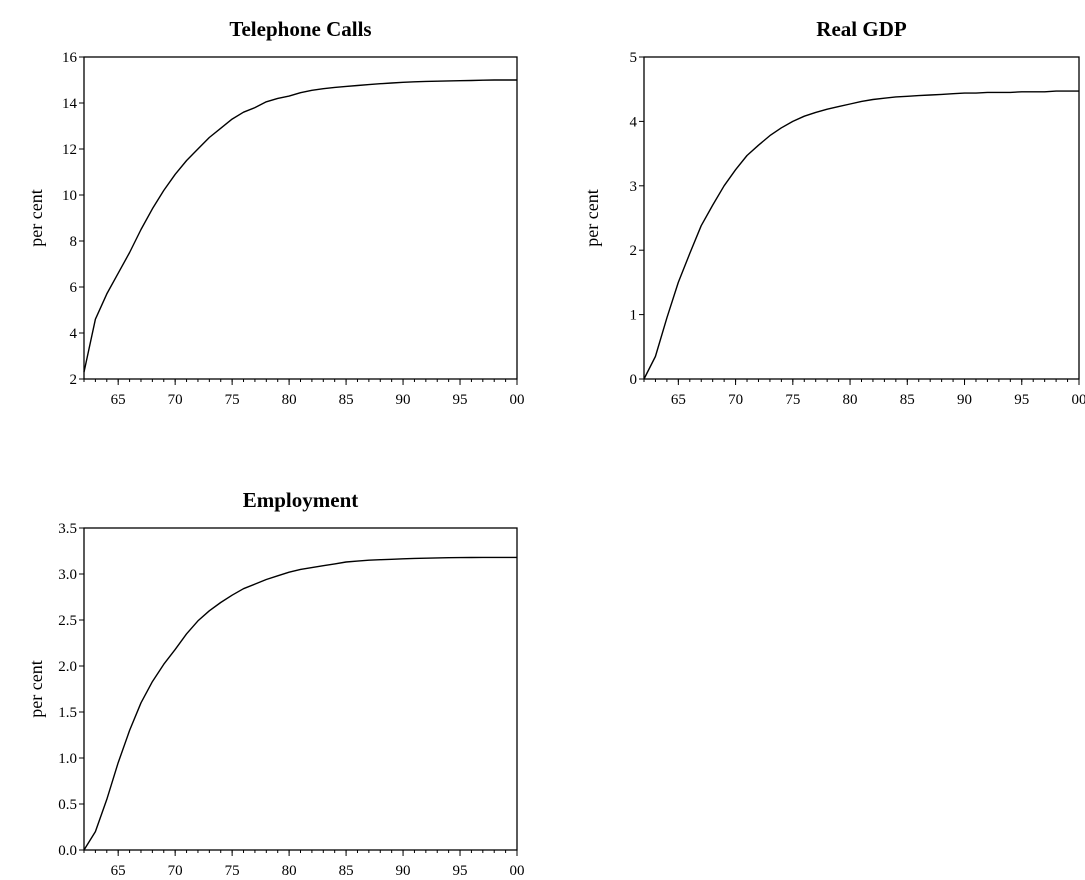 The image size is (1085, 880). Describe the element at coordinates (67, 621) in the screenshot. I see `y-tick-label: 2.5` at that location.